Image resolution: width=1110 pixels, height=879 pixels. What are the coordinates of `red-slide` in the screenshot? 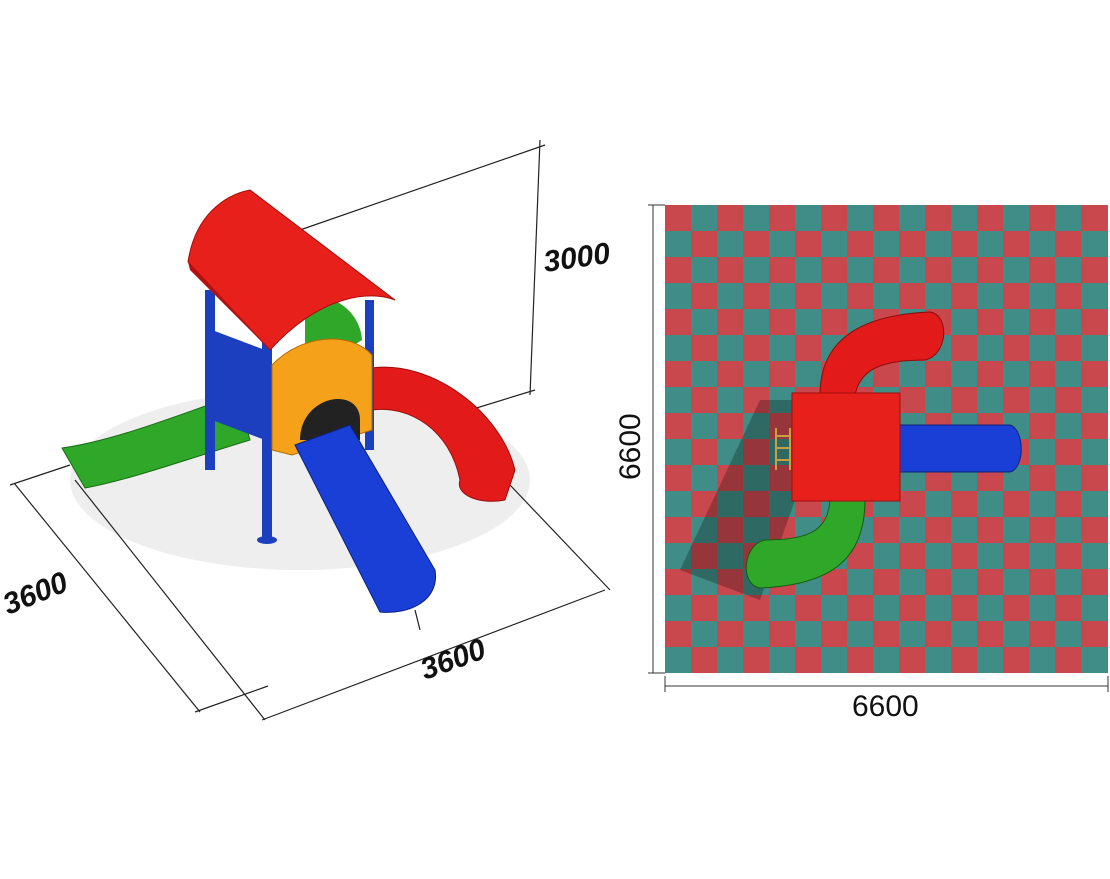 It's located at (443, 434).